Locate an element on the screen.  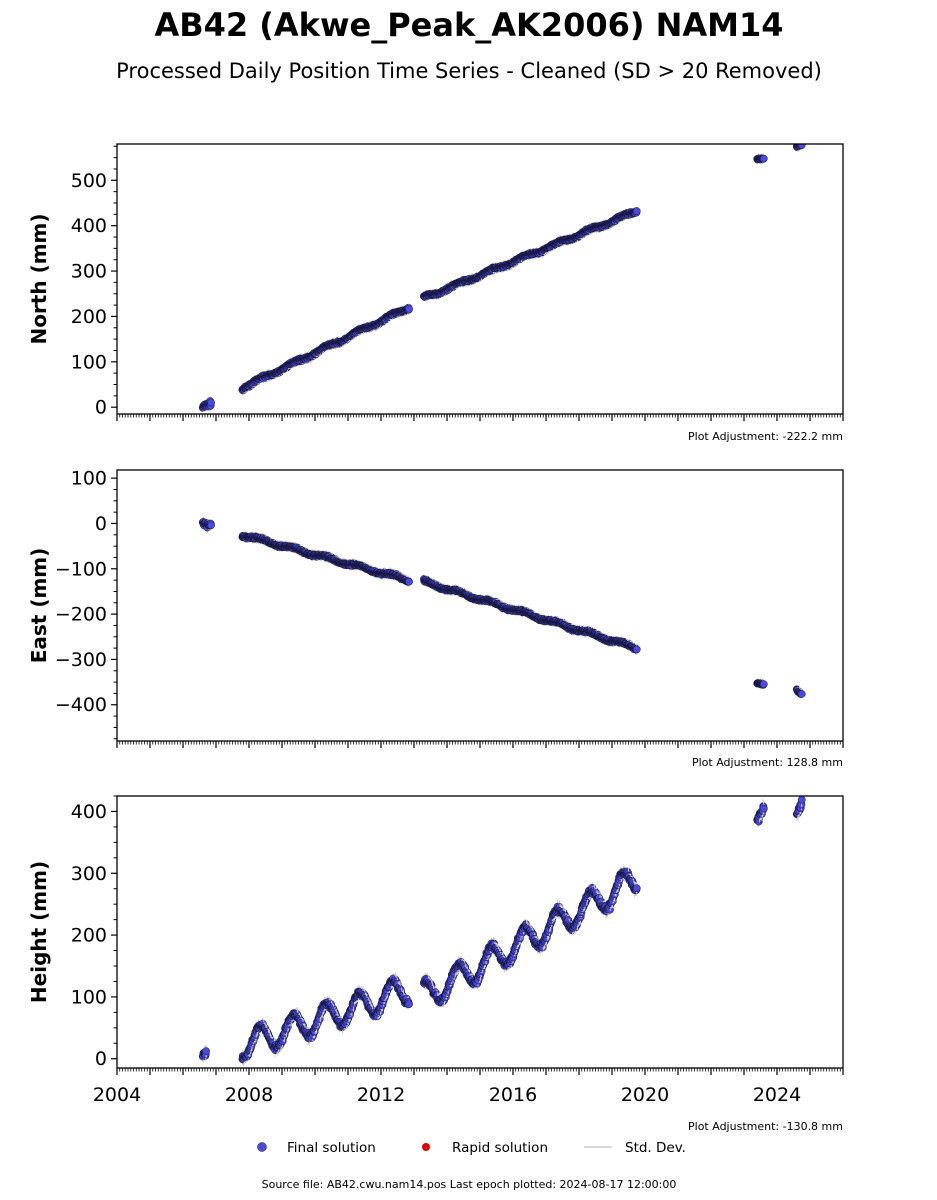
panel-0-points is located at coordinates (502, 278).